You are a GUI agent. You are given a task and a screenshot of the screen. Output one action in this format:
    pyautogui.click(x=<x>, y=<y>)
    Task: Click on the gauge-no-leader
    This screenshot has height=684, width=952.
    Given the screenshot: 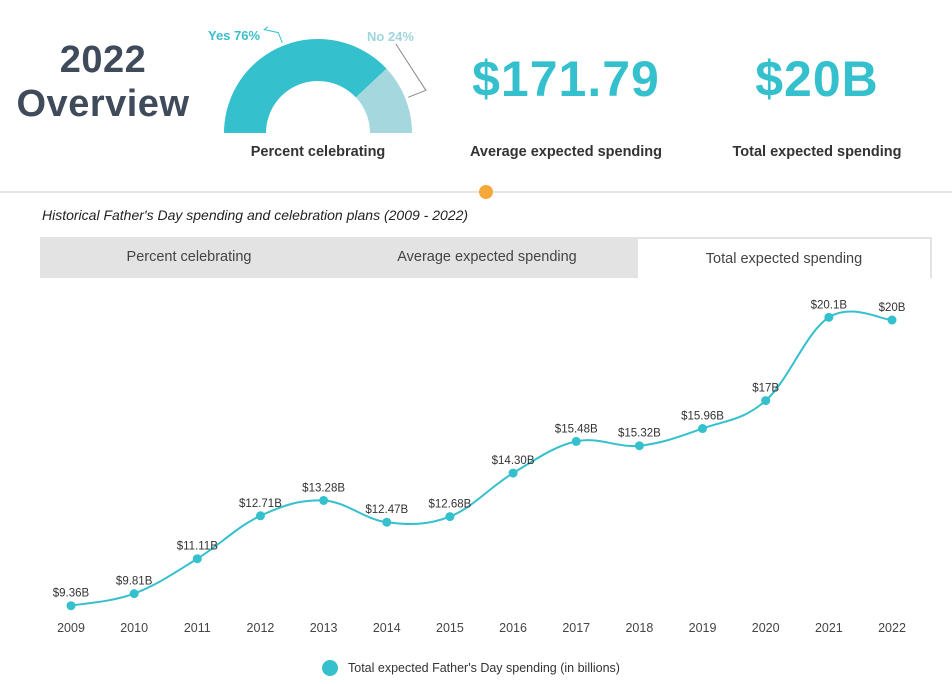 What is the action you would take?
    pyautogui.click(x=411, y=70)
    